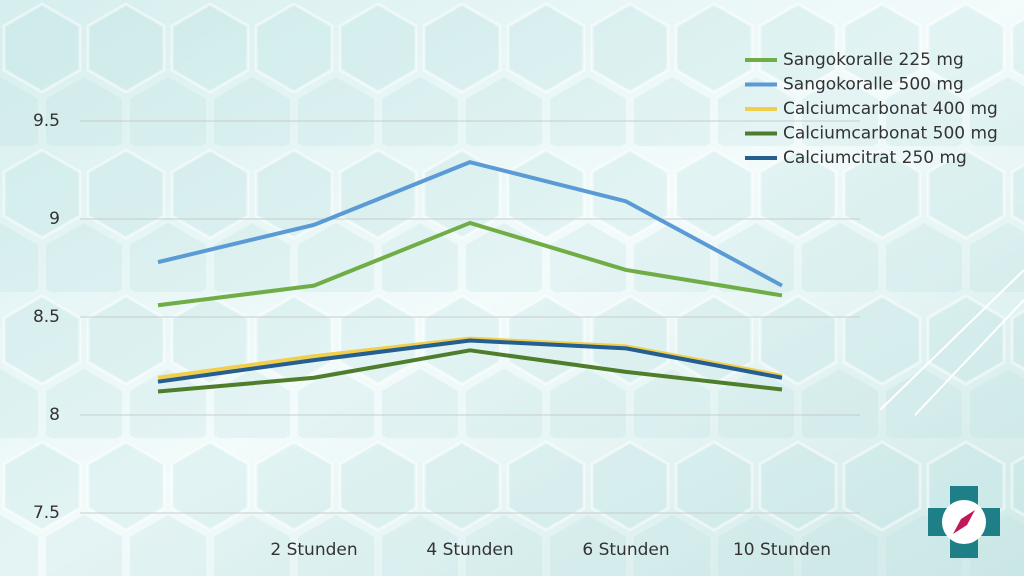  What do you see at coordinates (469, 550) in the screenshot?
I see `x-tick-label: 4 Stunden` at bounding box center [469, 550].